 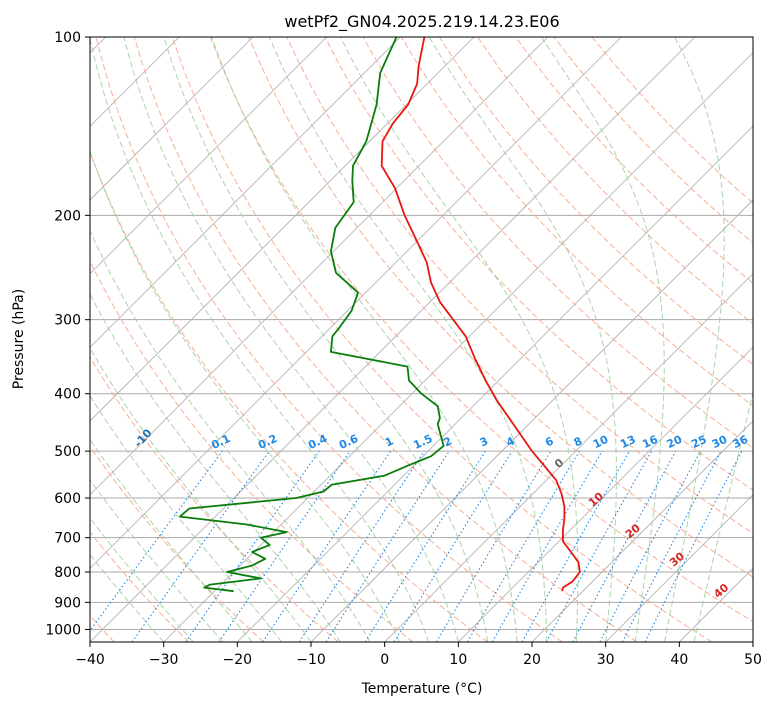 What do you see at coordinates (633, 531) in the screenshot?
I see `moist-adiabat-label: 20` at bounding box center [633, 531].